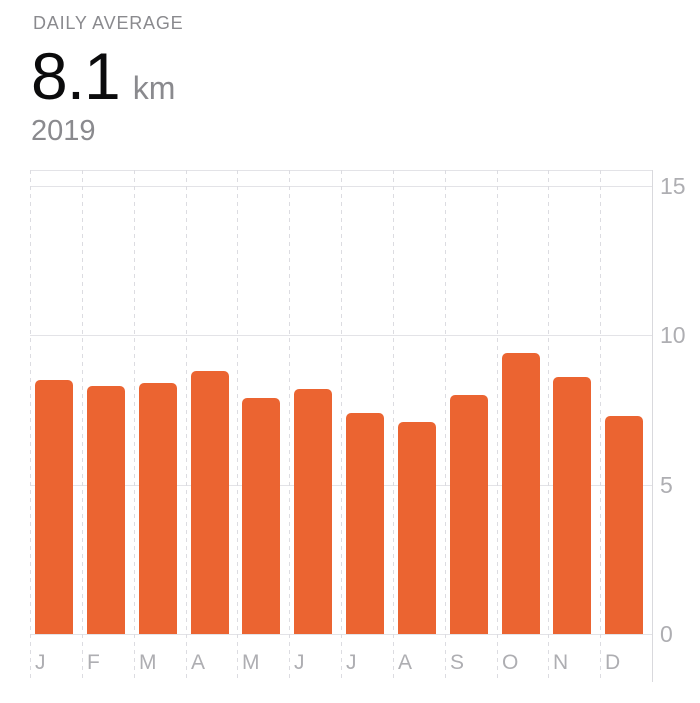 The image size is (700, 703). I want to click on bar-4-M, so click(261, 516).